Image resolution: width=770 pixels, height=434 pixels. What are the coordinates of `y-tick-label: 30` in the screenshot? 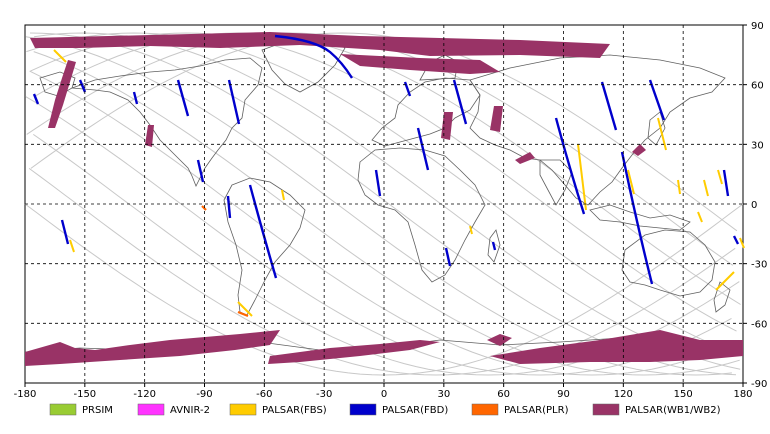 It's located at (757, 145).